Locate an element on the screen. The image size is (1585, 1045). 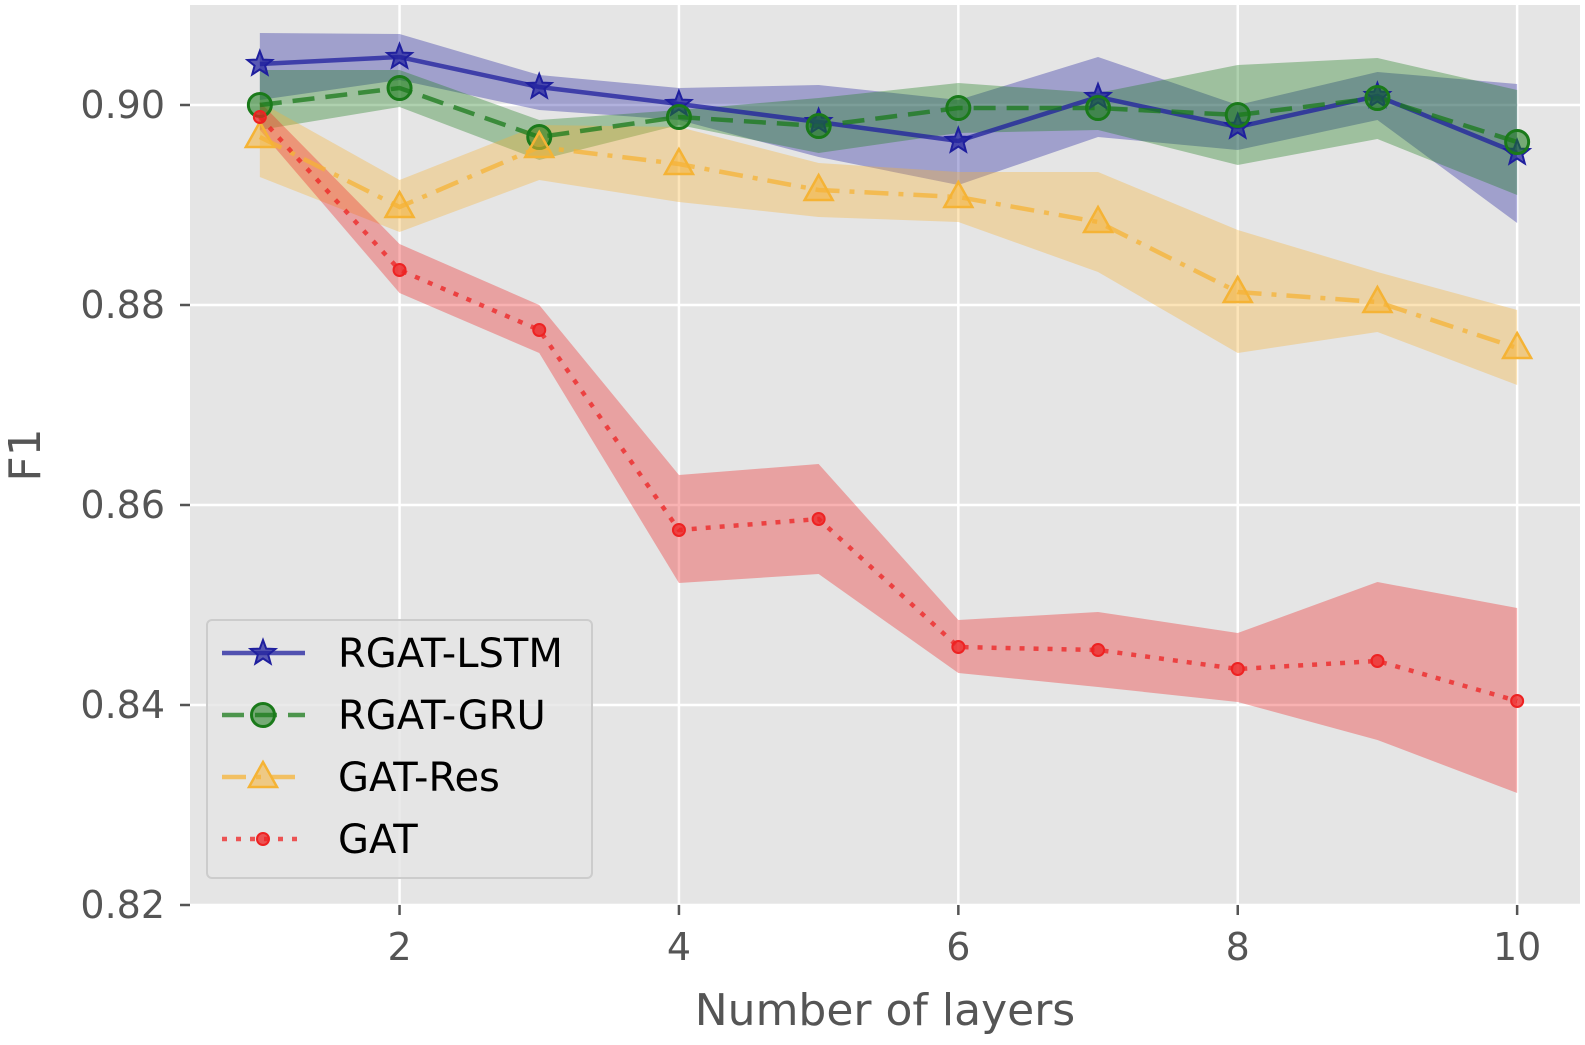
y-tick-label: 0.86 is located at coordinates (122, 505).